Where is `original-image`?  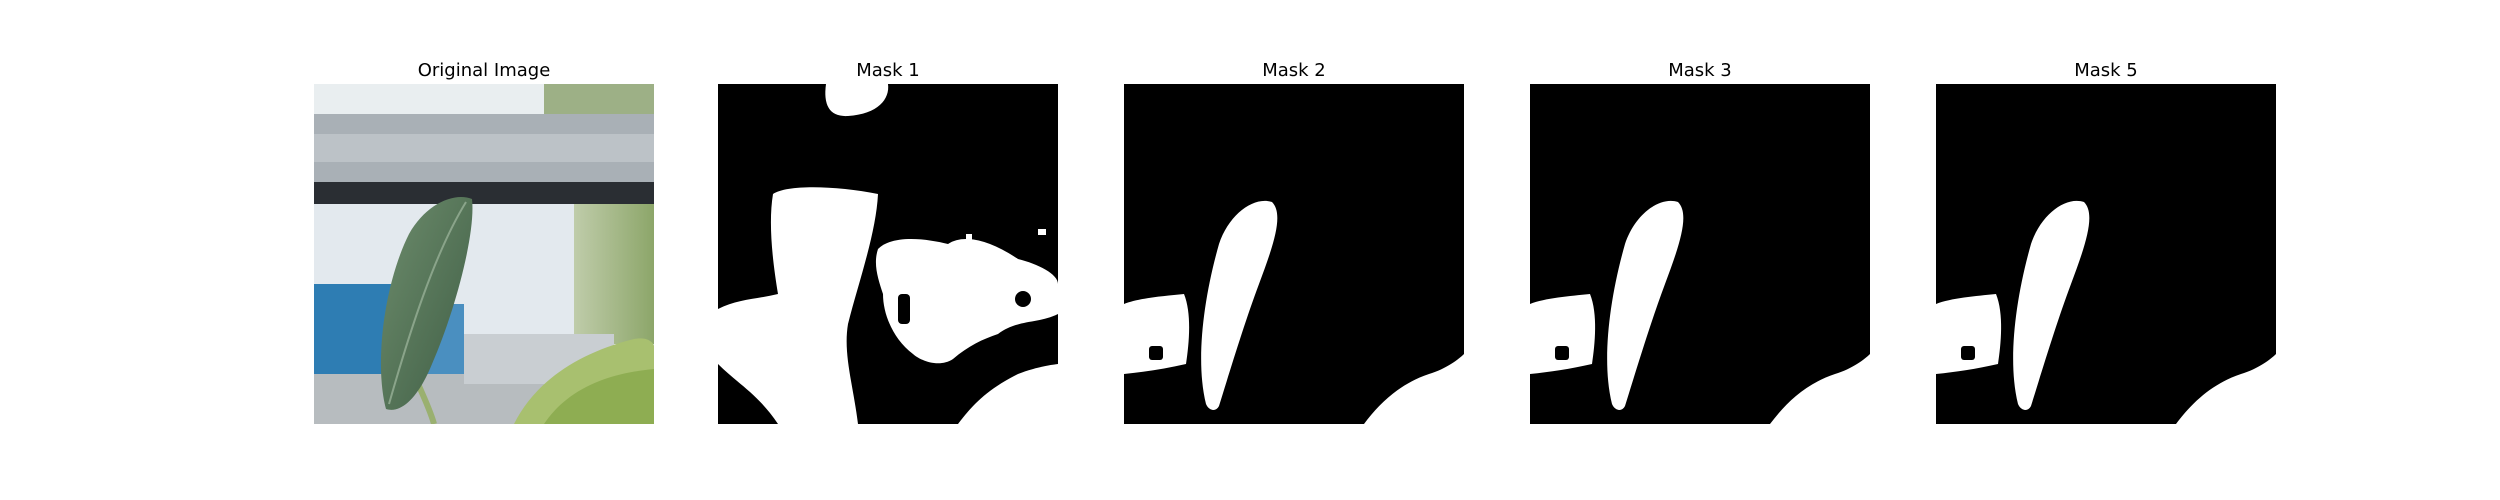 original-image is located at coordinates (484, 254).